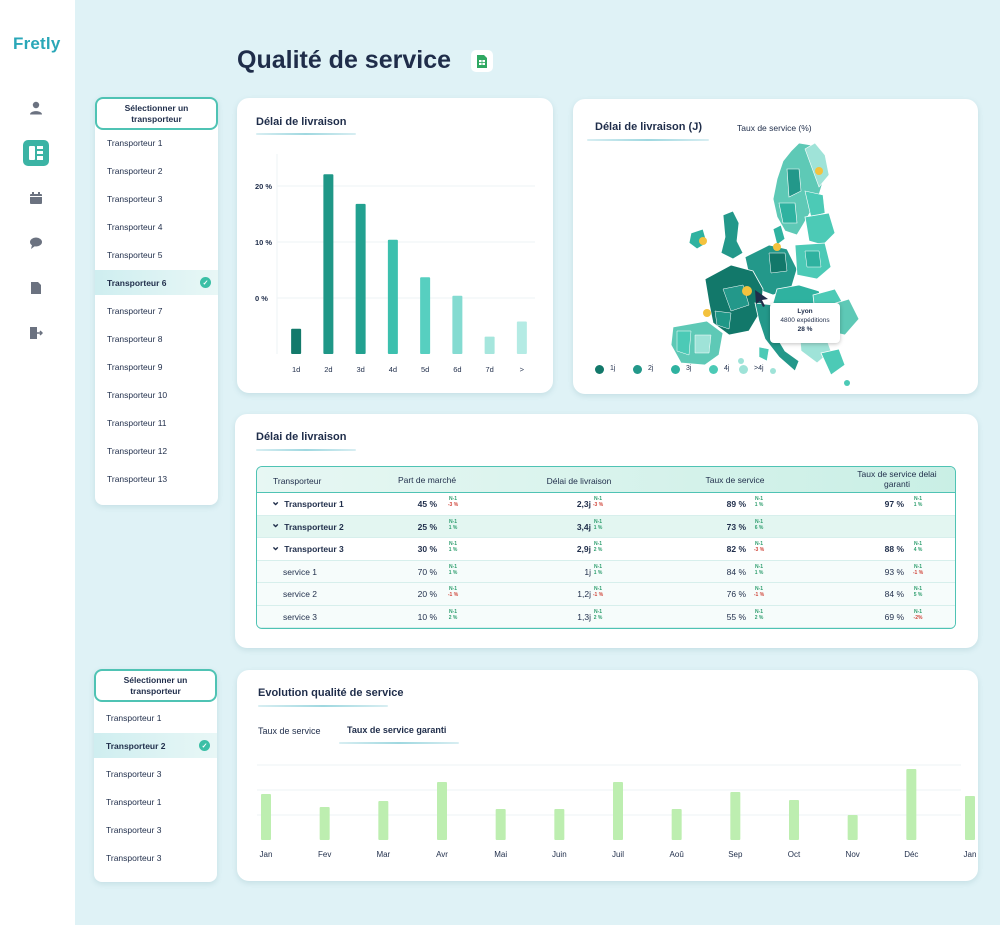 This screenshot has width=1000, height=925. I want to click on col-guaranteed-rate: Taux de service delai garanti, so click(897, 479).